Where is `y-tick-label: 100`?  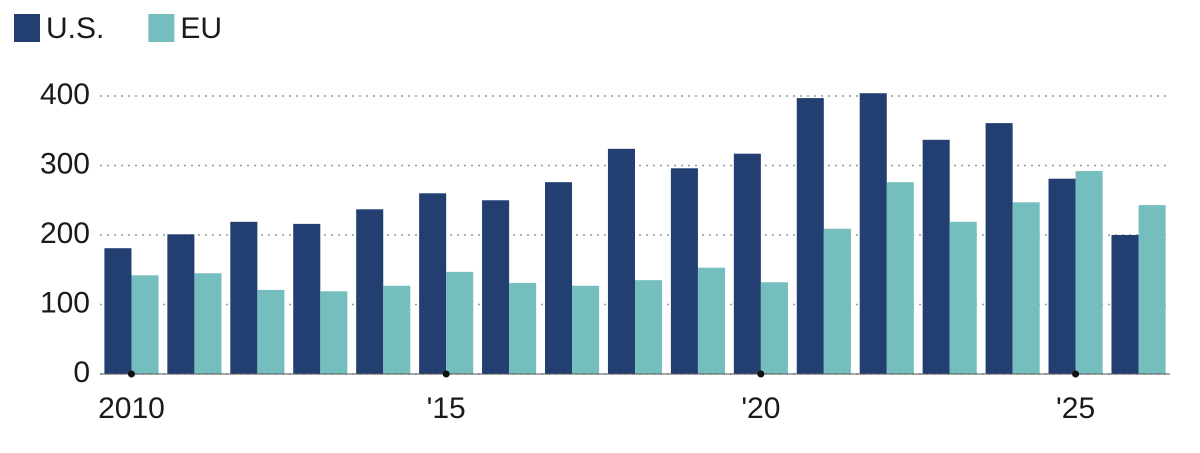 y-tick-label: 100 is located at coordinates (65, 302).